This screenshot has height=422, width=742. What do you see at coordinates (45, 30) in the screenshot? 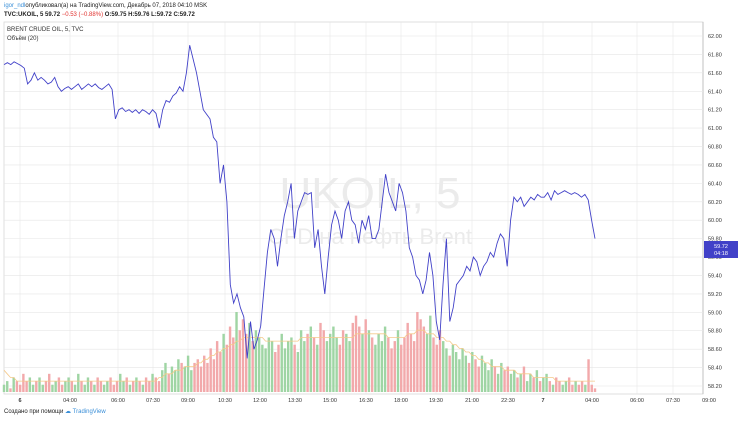
I see `chart-title: BRENT CRUDE OIL, 5, TVC` at bounding box center [45, 30].